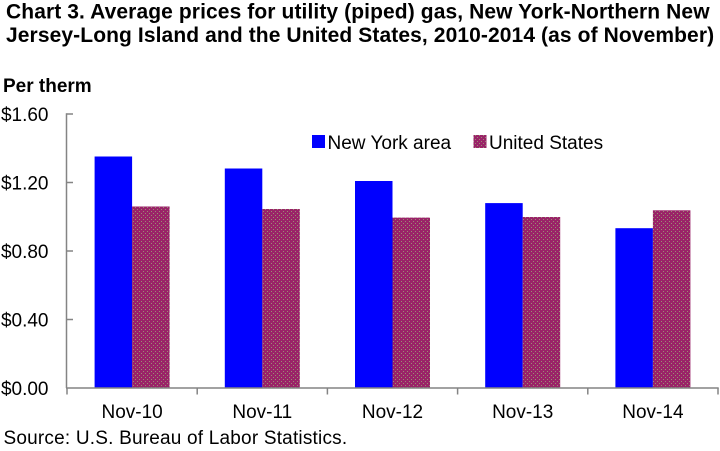 This screenshot has height=451, width=720. What do you see at coordinates (522, 412) in the screenshot?
I see `svg-text: Nov-13` at bounding box center [522, 412].